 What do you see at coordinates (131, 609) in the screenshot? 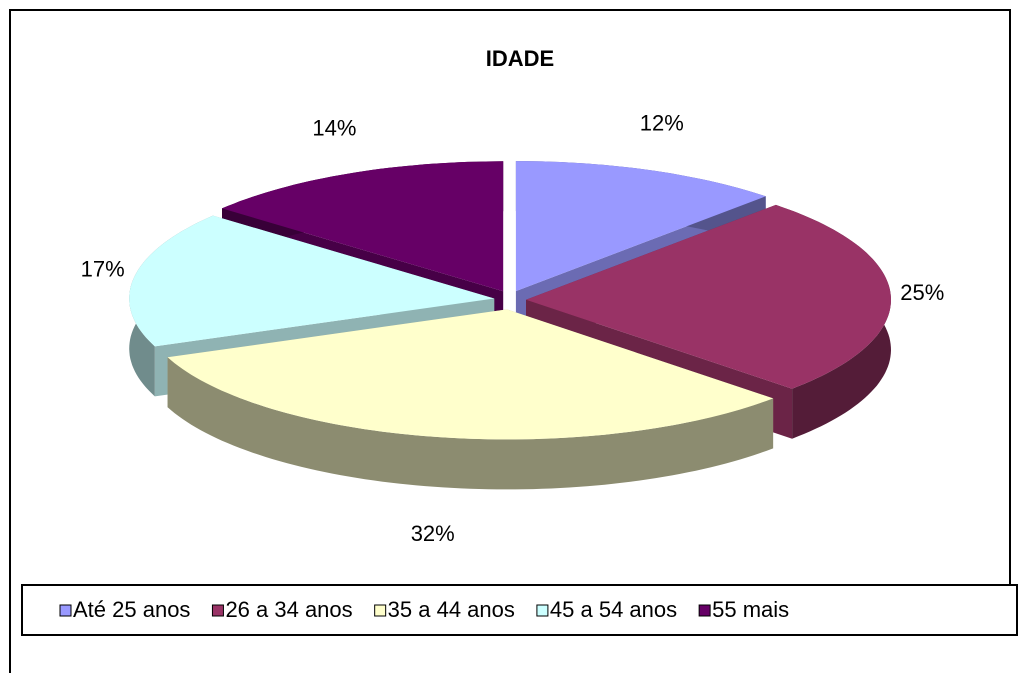
I see `legend-label: Até 25 anos` at bounding box center [131, 609].